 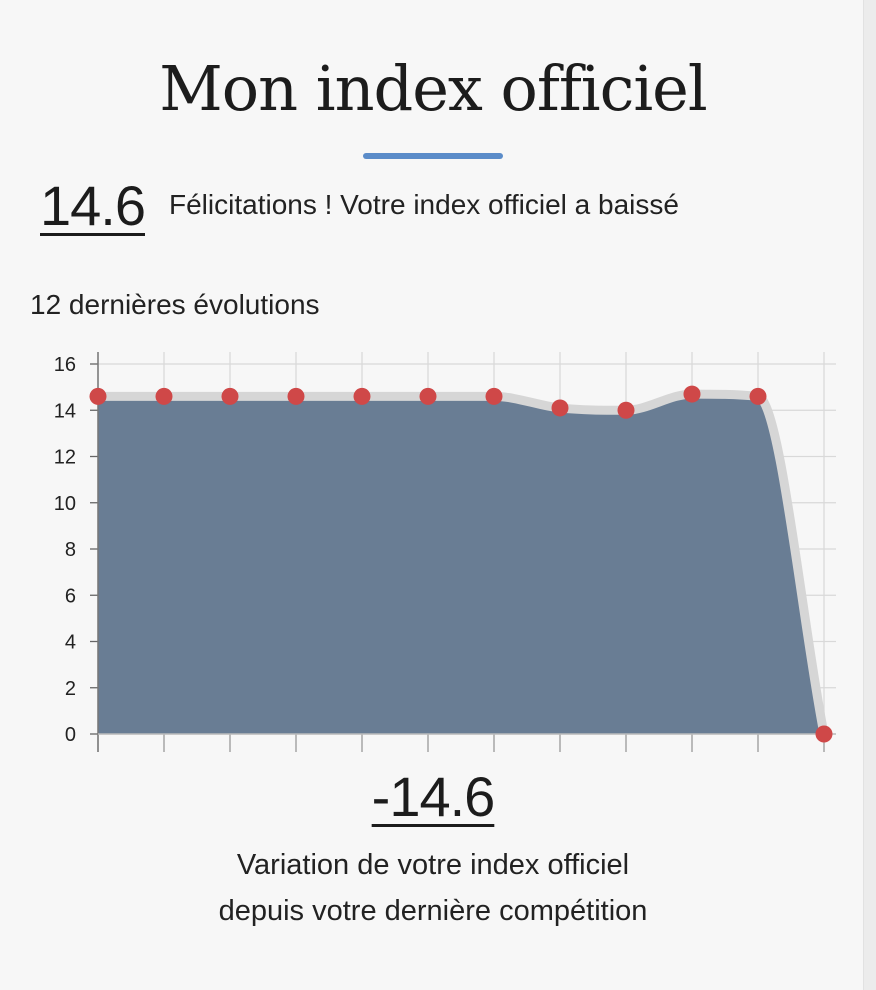 I want to click on y-tick-label: 10, so click(x=65, y=504).